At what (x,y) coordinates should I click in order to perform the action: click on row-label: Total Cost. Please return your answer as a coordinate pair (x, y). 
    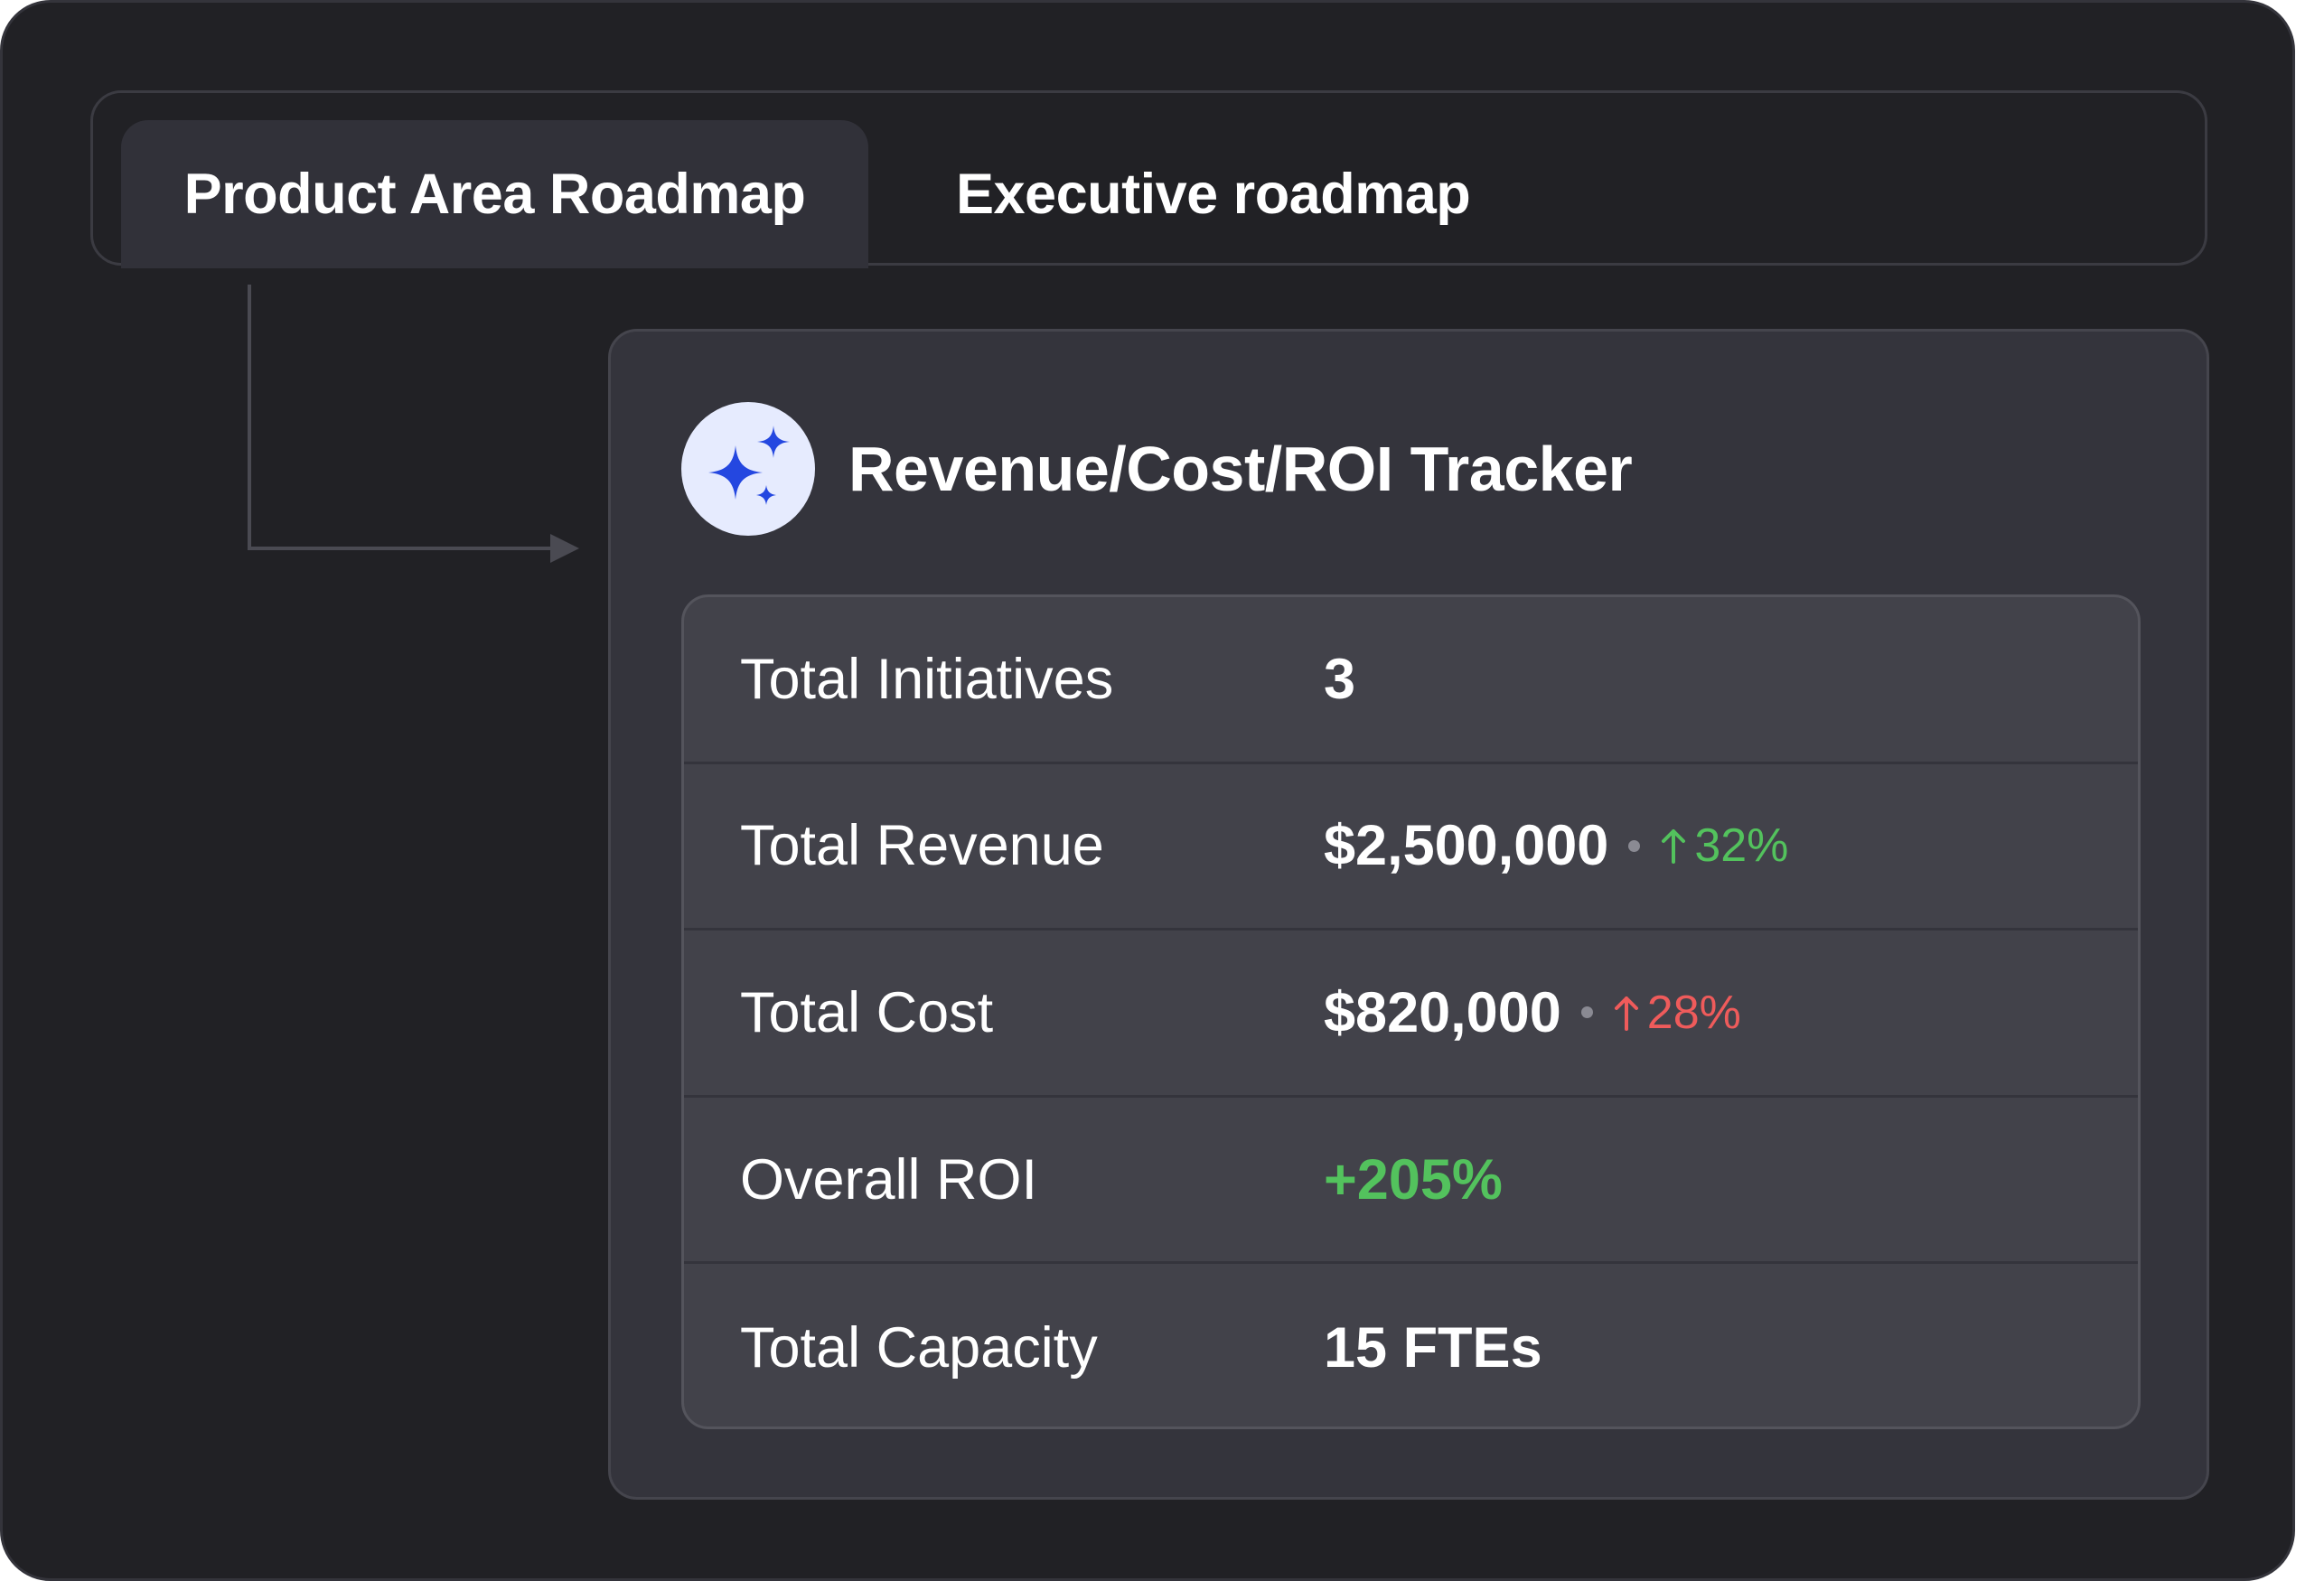
    Looking at the image, I should click on (867, 1012).